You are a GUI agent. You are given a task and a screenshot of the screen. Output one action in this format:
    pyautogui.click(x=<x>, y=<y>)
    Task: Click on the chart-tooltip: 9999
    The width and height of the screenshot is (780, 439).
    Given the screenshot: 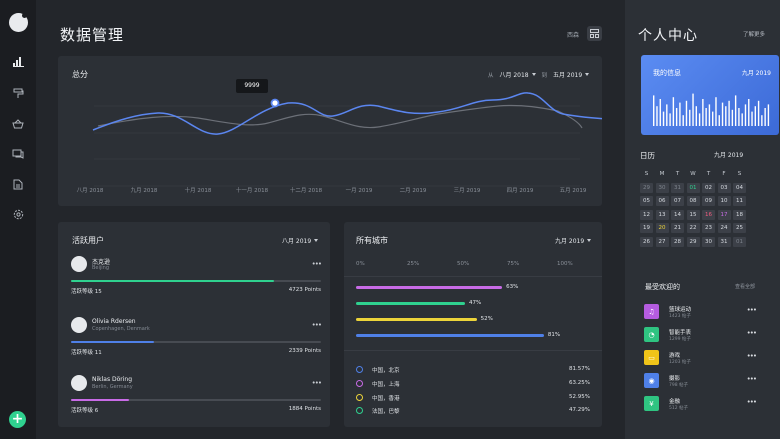 What is the action you would take?
    pyautogui.click(x=252, y=86)
    